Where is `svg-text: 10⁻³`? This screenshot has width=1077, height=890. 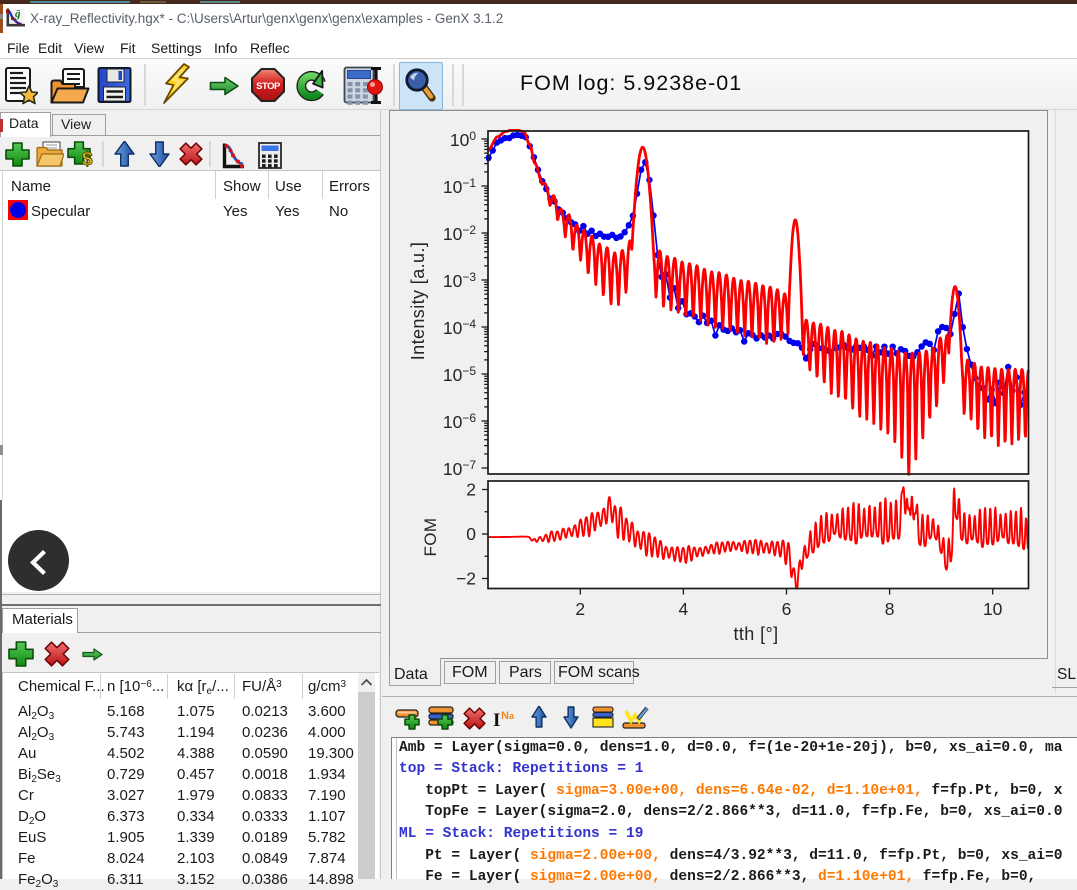 svg-text: 10⁻³ is located at coordinates (459, 280).